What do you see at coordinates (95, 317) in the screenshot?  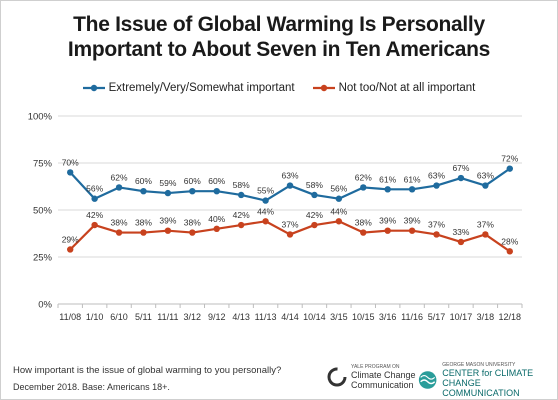 I see `x-tick-label: 1/10` at bounding box center [95, 317].